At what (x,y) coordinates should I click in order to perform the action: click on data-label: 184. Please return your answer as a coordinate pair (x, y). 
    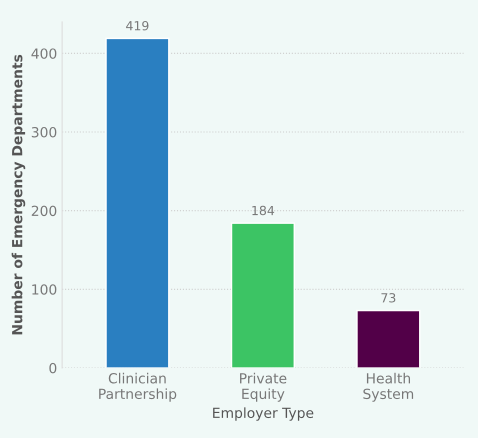
    Looking at the image, I should click on (263, 211).